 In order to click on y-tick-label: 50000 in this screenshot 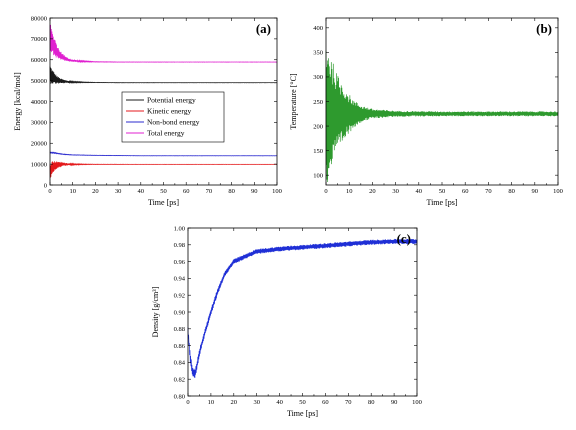, I will do `click(39, 81)`.